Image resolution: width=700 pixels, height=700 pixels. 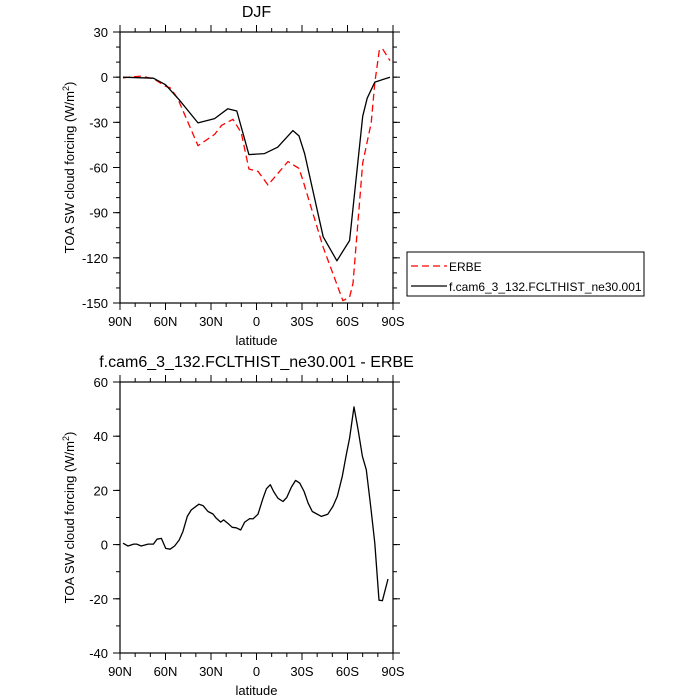 I want to click on legend-box, so click(x=525, y=274).